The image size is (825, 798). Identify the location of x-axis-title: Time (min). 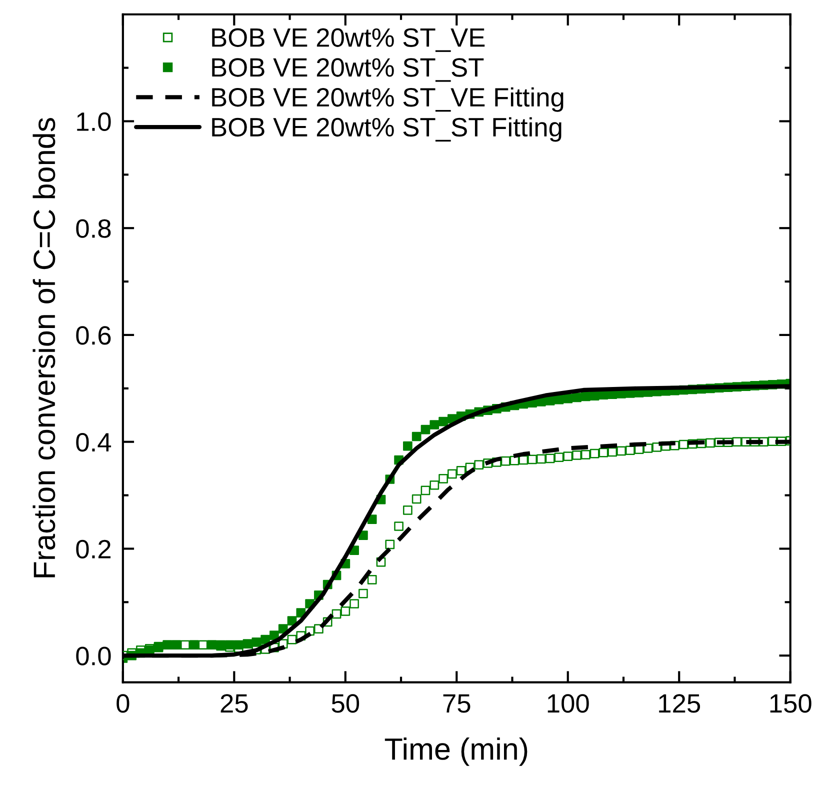
(456, 751).